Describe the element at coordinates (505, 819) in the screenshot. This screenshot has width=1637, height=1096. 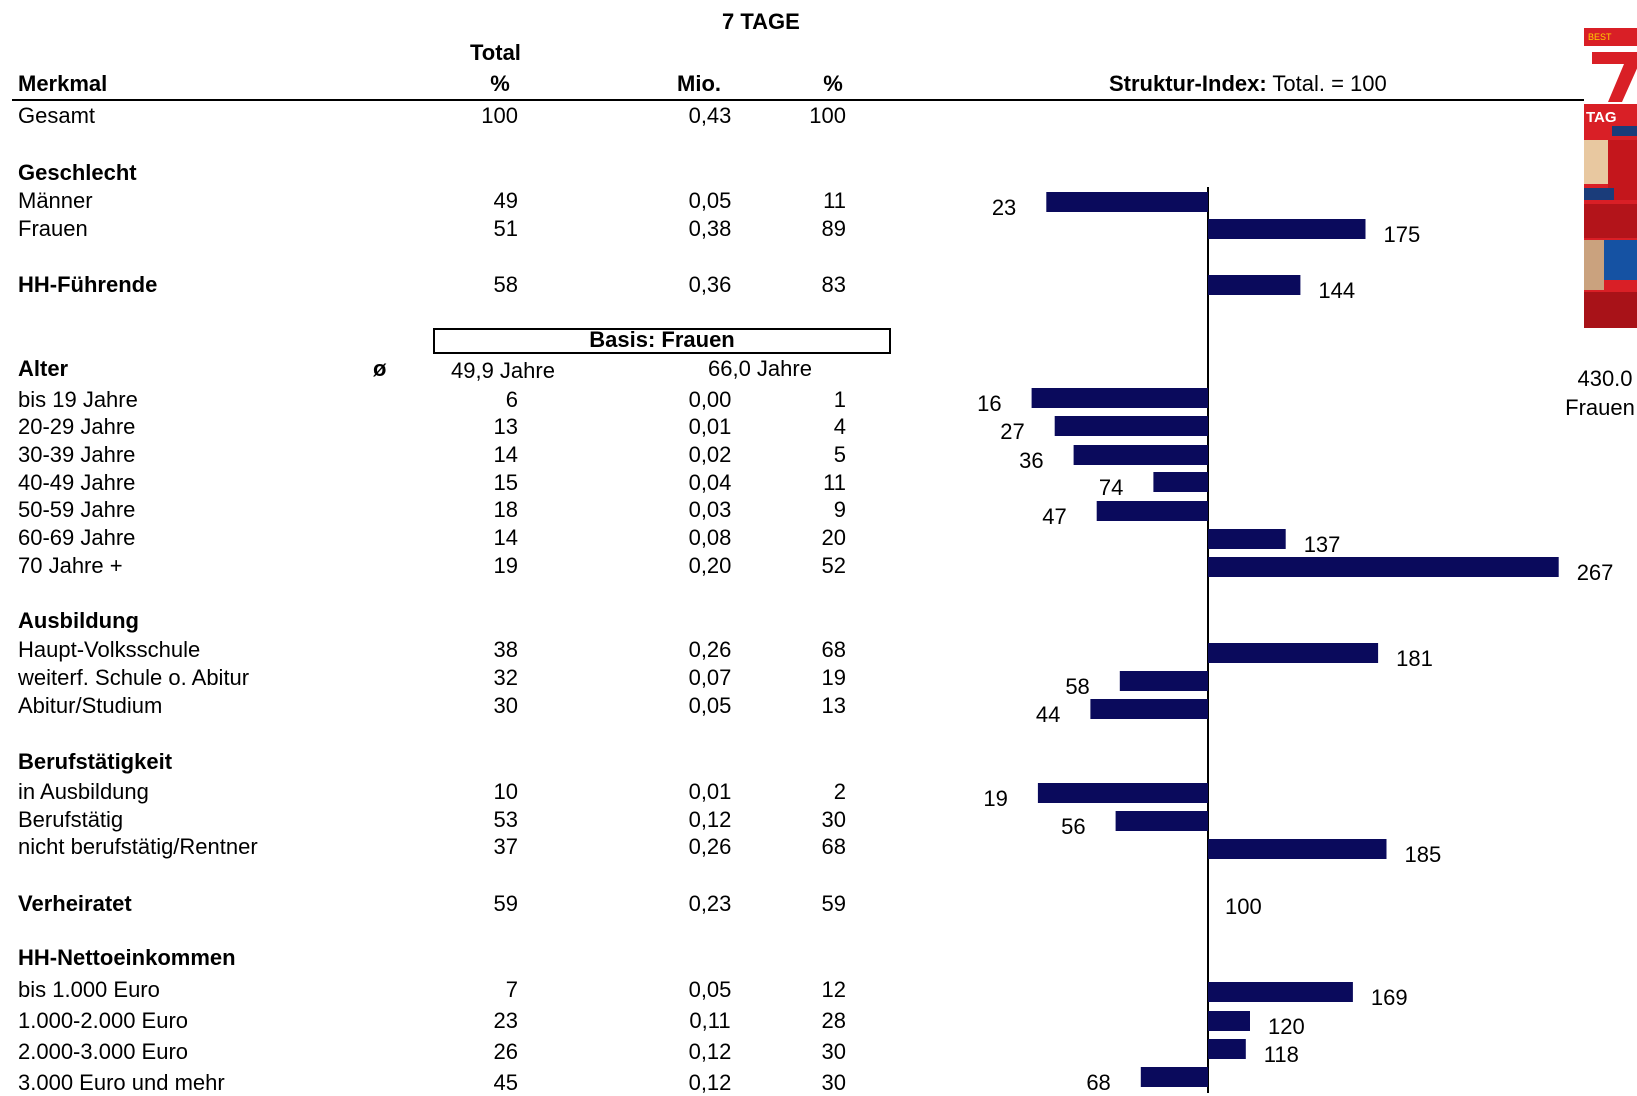
I see `row-total-pct: 53` at that location.